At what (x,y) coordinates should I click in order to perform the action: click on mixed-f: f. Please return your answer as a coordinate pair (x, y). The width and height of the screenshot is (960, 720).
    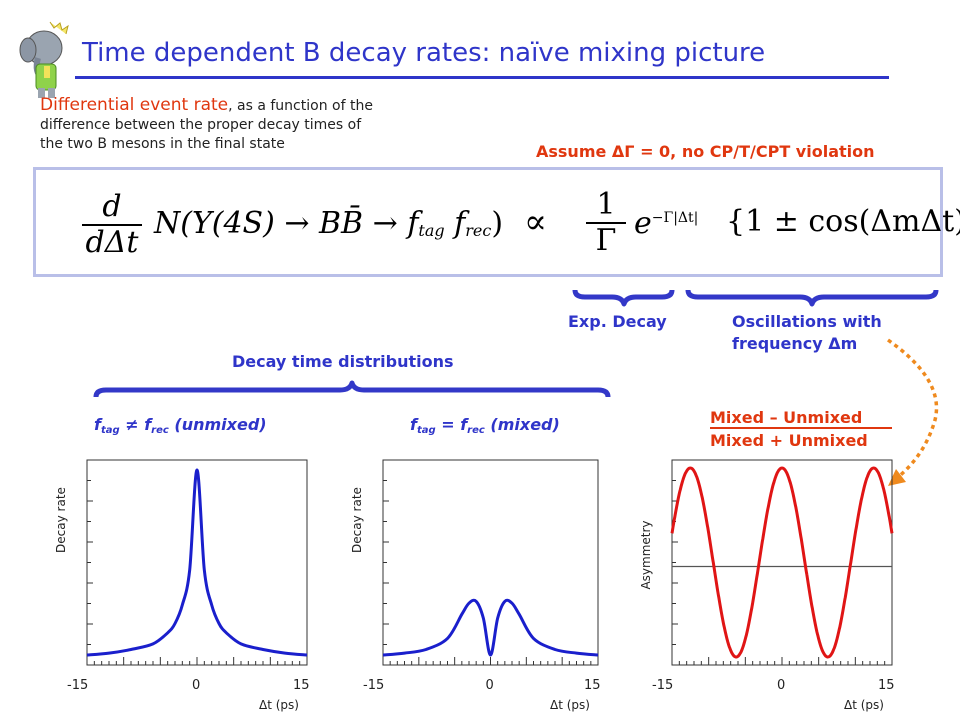
    Looking at the image, I should click on (413, 424).